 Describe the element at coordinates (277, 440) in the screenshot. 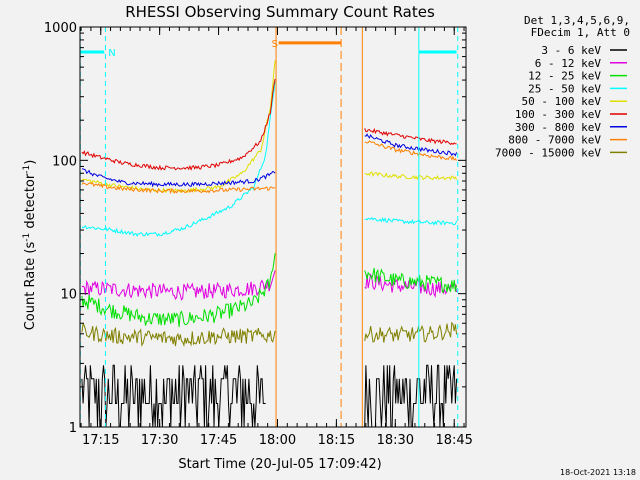

I see `x-tick-label-3: 18:00` at that location.